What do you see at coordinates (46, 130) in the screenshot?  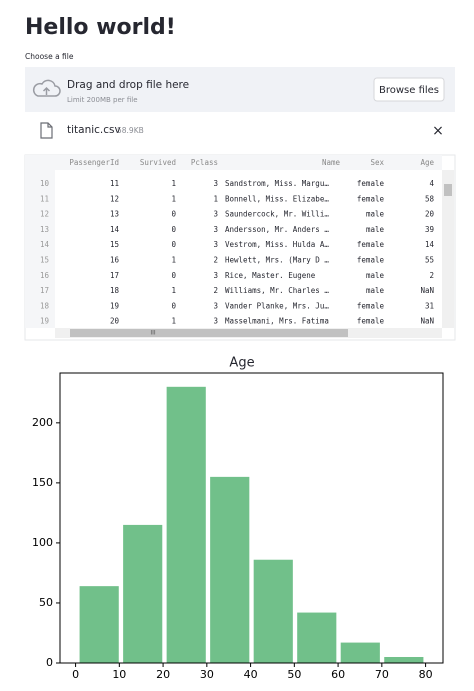 I see `file-icon` at bounding box center [46, 130].